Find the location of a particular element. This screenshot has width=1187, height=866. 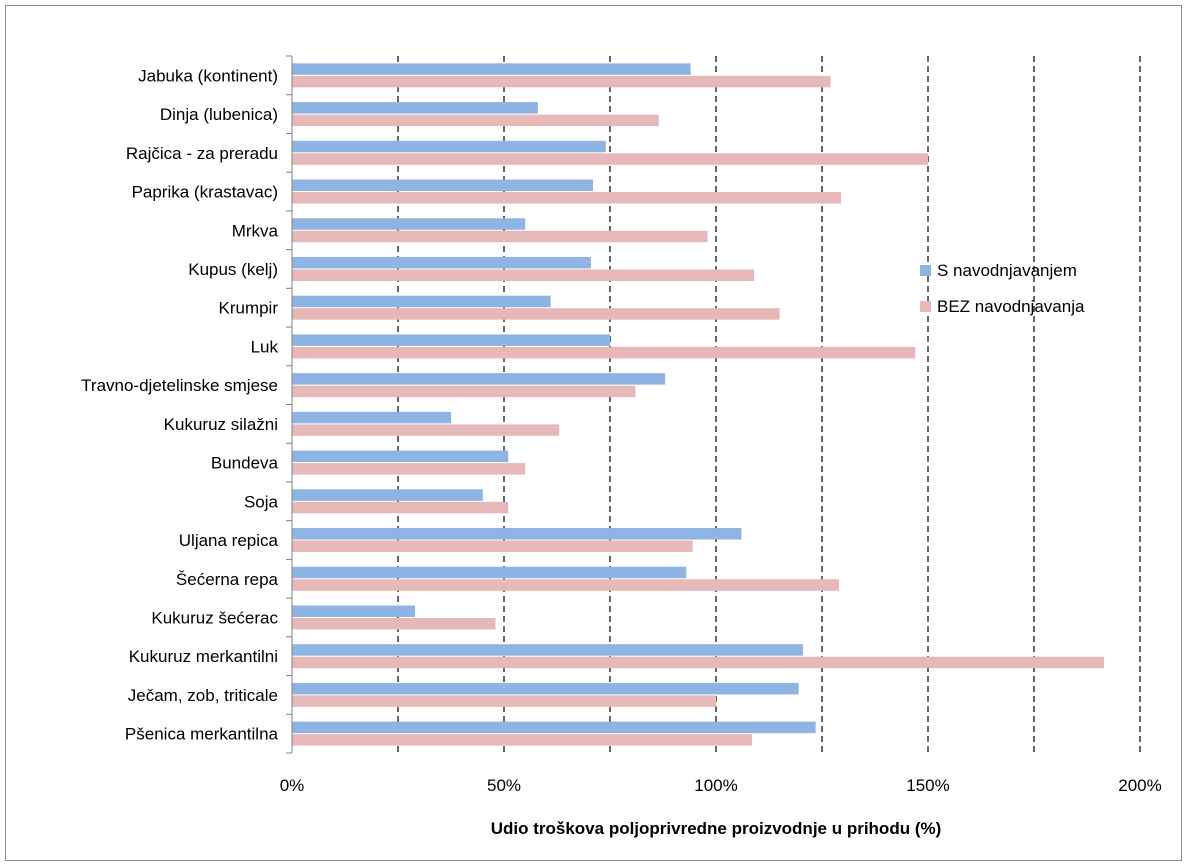

bar-bez-navodnjavanja-krumpir is located at coordinates (536, 314).